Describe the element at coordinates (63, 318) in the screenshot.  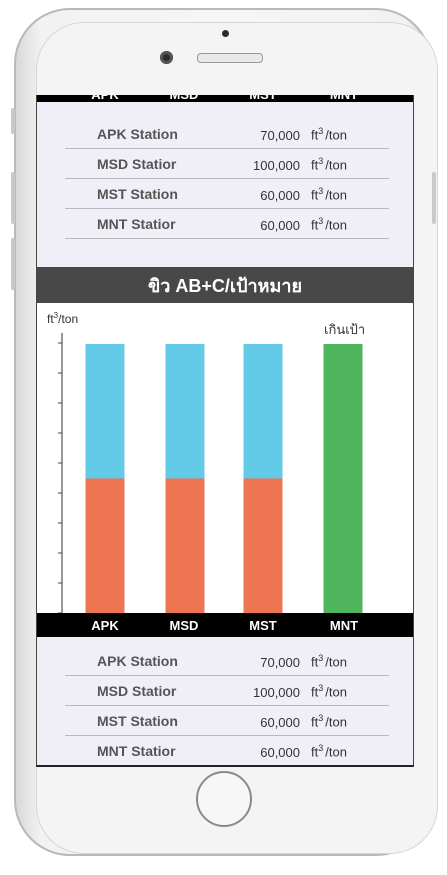
I see `y-axis-unit: ft3/ton` at that location.